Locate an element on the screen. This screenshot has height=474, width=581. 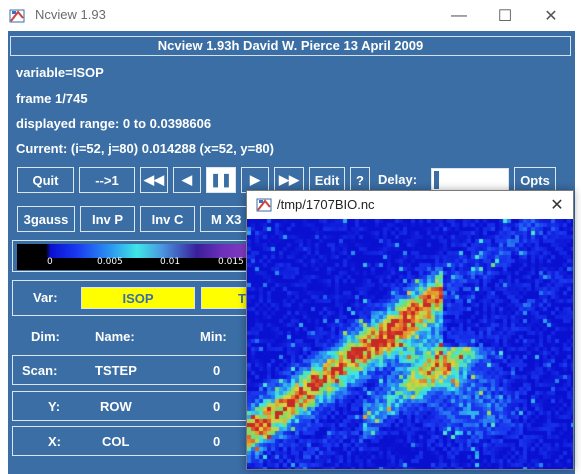
dim-name: ROW is located at coordinates (116, 406).